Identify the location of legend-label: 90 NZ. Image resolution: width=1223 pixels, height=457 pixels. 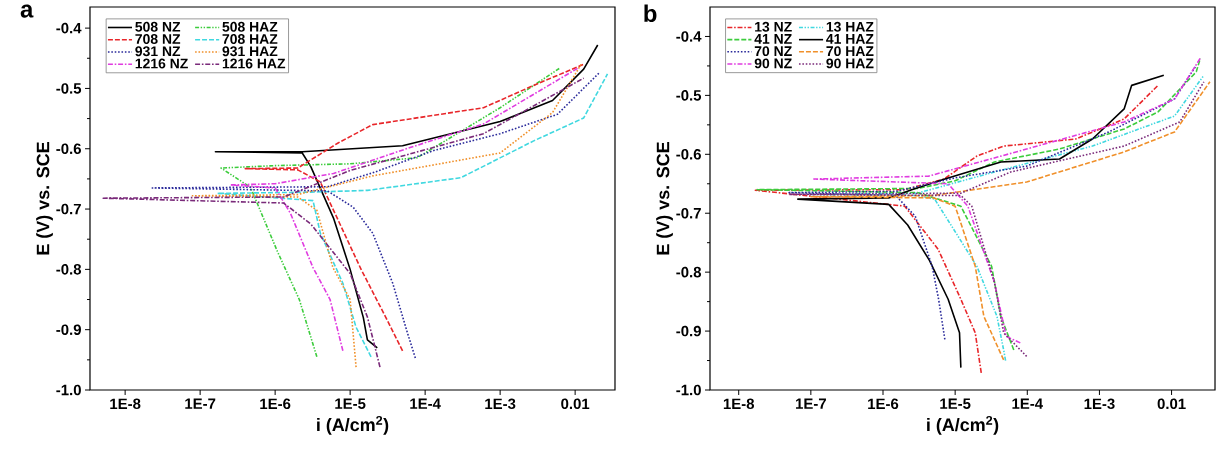
(773, 63).